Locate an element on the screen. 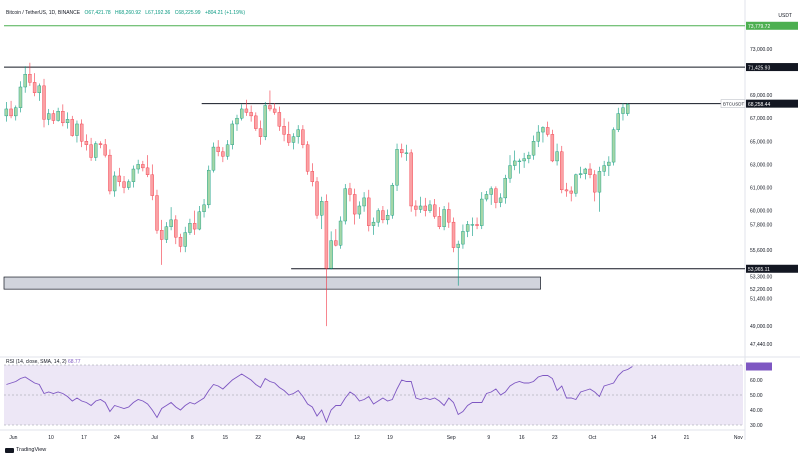 This screenshot has width=800, height=457. tradingview-logo: TradingView is located at coordinates (25, 450).